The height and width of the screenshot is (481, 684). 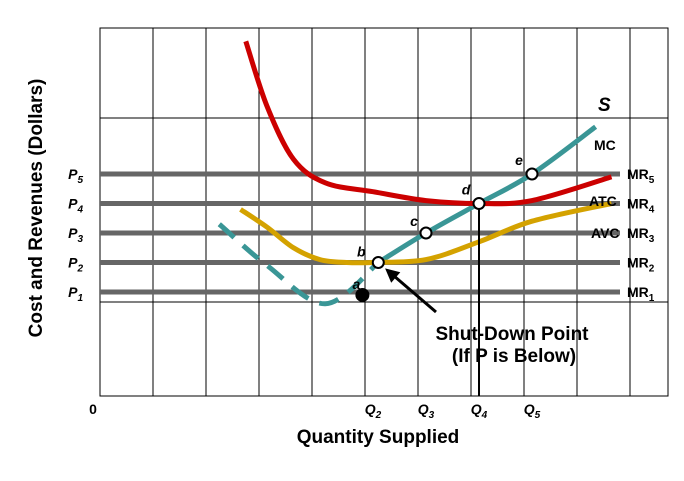 I want to click on shutdown-arrow-head, so click(x=393, y=275).